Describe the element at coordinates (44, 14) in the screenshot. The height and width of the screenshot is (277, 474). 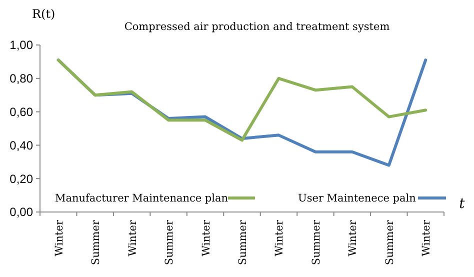
I see `y-axis-title: R(t)` at that location.